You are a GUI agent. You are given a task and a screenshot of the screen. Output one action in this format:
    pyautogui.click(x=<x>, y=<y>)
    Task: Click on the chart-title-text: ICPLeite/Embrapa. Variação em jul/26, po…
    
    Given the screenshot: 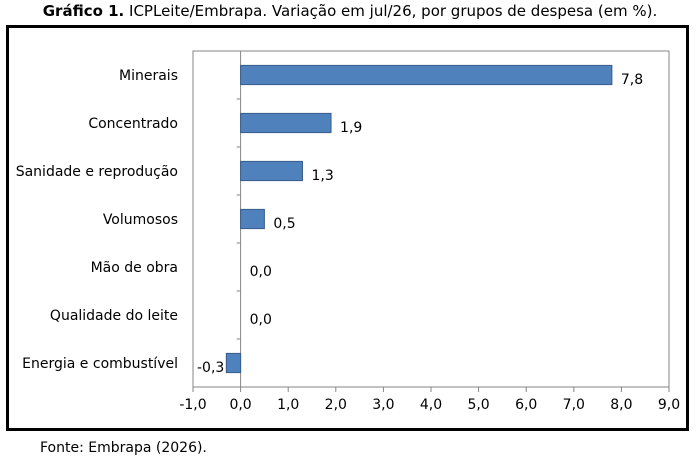 What is the action you would take?
    pyautogui.click(x=391, y=11)
    